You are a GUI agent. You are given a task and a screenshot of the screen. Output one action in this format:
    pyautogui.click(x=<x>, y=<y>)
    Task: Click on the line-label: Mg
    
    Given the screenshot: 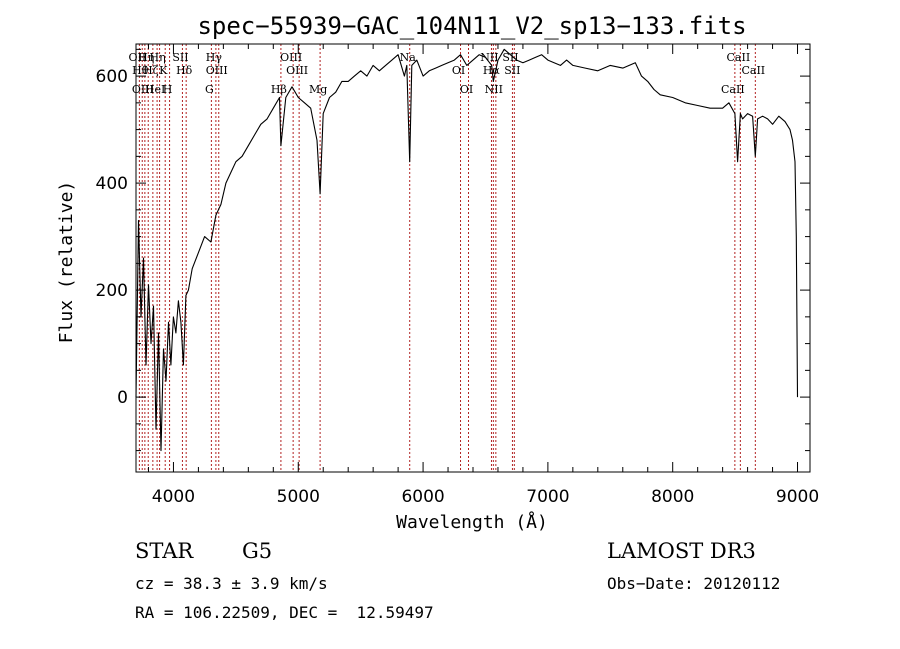 What is the action you would take?
    pyautogui.click(x=318, y=89)
    